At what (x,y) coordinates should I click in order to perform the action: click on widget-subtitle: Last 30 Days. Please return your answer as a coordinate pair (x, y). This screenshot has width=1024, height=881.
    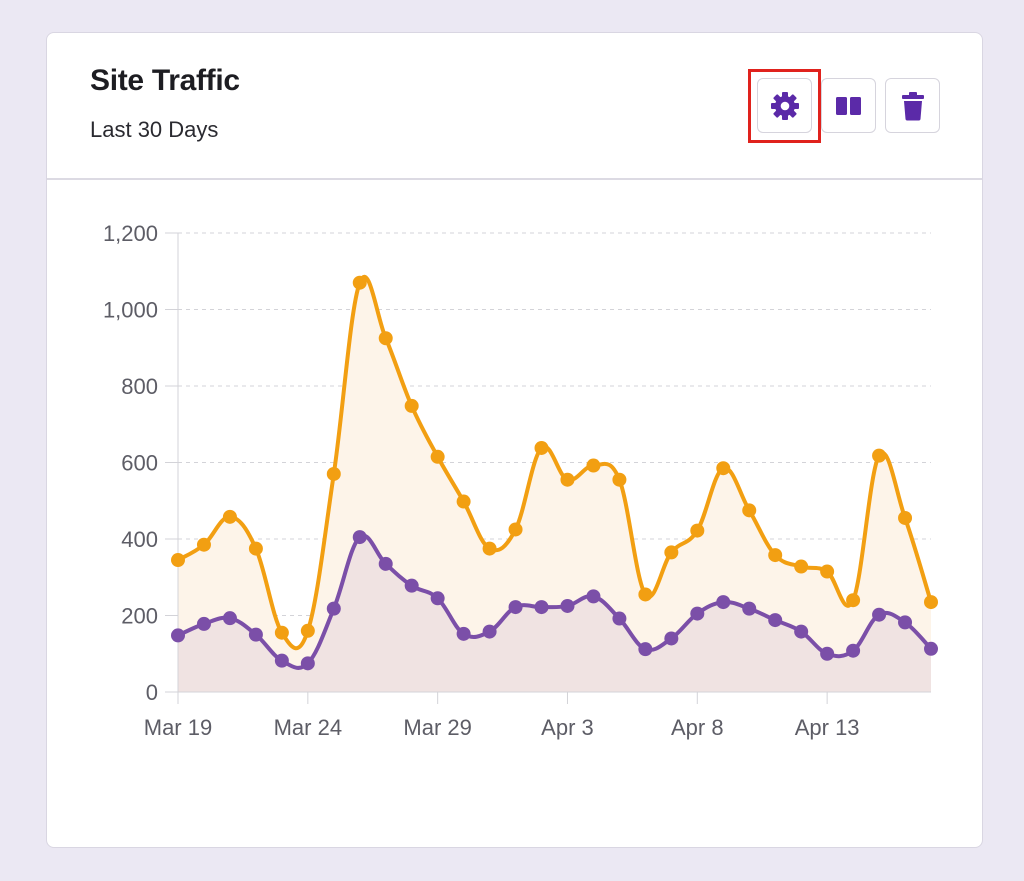
    Looking at the image, I should click on (154, 129).